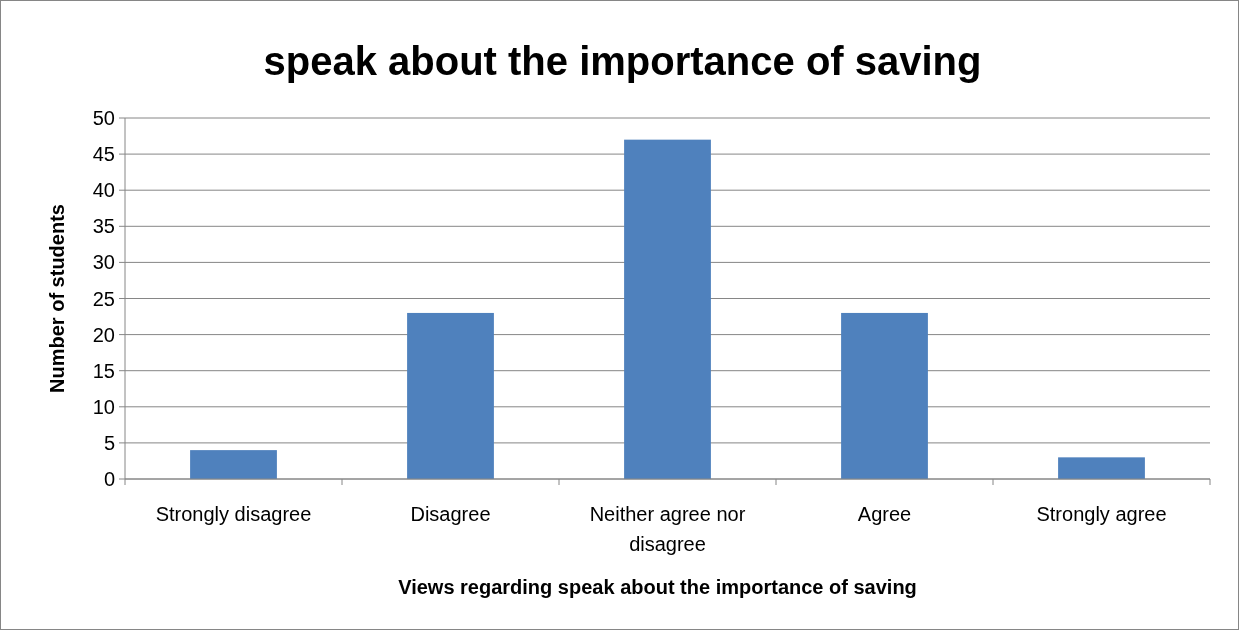  What do you see at coordinates (103, 298) in the screenshot?
I see `y-tick-label: 25` at bounding box center [103, 298].